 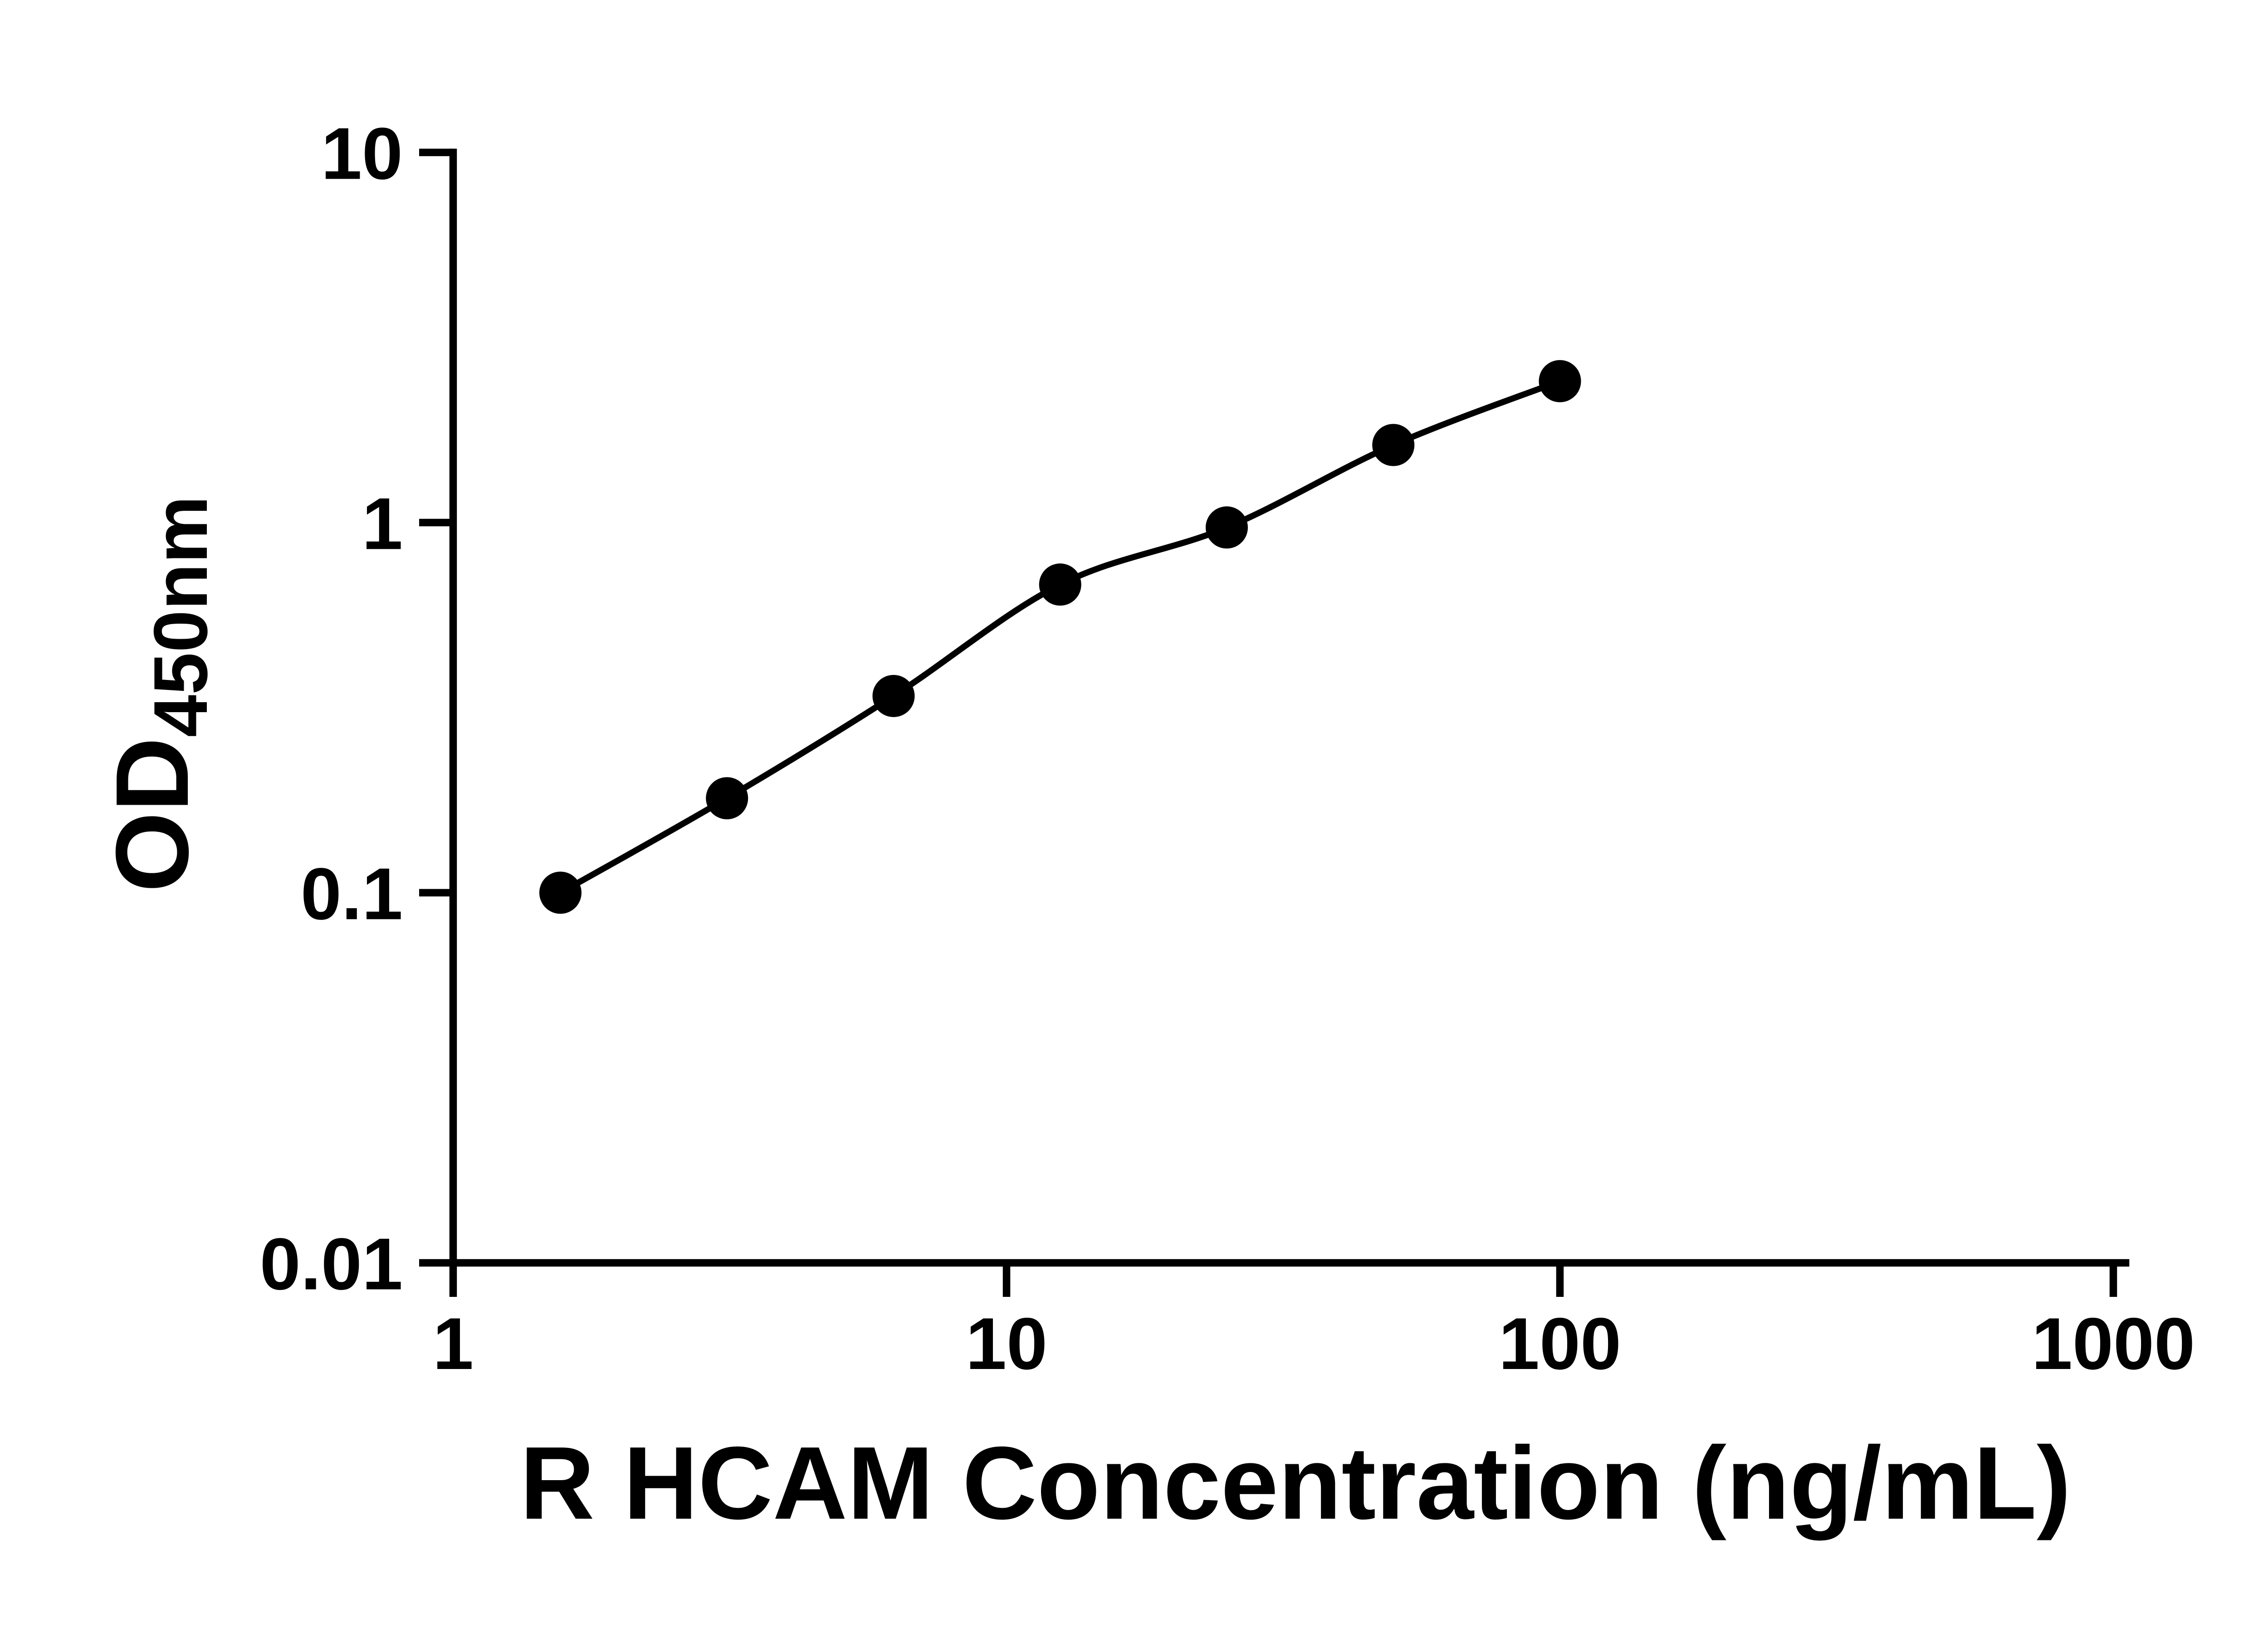 I want to click on x-tick-label: 10, so click(x=1007, y=1344).